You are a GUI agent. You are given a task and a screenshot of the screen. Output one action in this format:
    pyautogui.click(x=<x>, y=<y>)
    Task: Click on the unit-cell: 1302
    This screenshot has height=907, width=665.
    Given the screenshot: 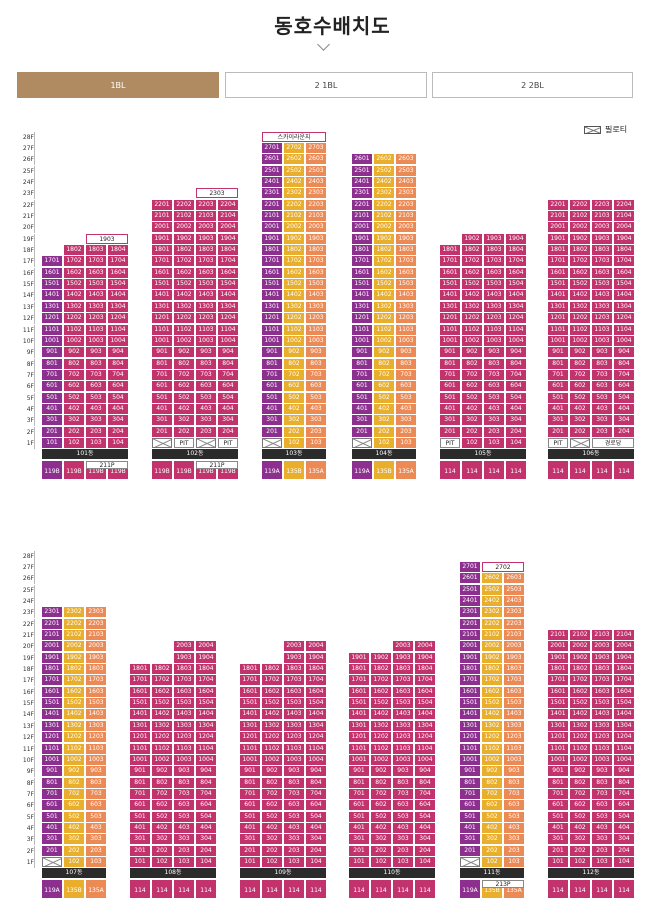 What is the action you would take?
    pyautogui.click(x=74, y=306)
    